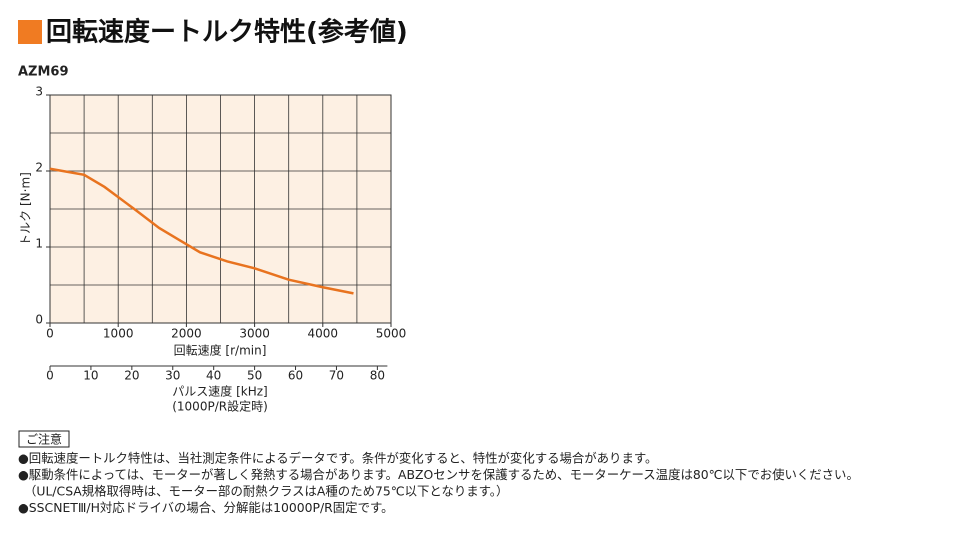 The image size is (968, 535). What do you see at coordinates (118, 334) in the screenshot?
I see `x-tick-label: 1000` at bounding box center [118, 334].